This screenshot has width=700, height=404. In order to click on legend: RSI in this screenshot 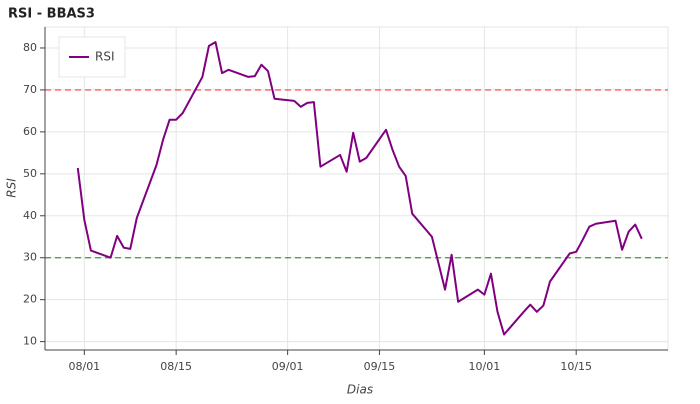, I will do `click(92, 57)`.